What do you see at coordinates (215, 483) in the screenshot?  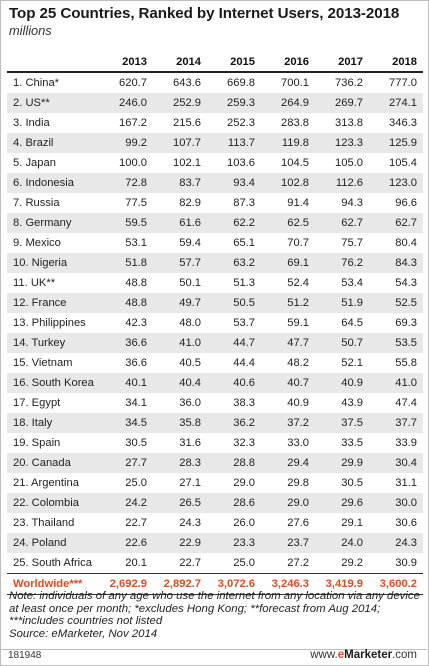 I see `table-row: 21. Argentina 25.0 27.1 29.0 29.8 30.5 31.1` at bounding box center [215, 483].